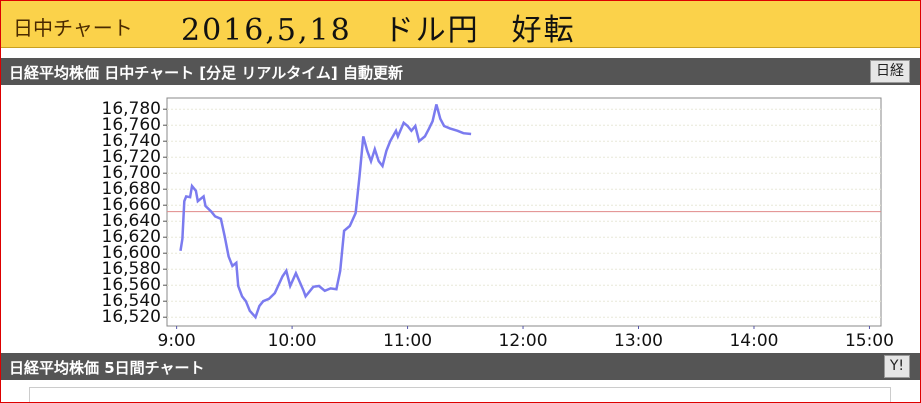 The image size is (921, 403). I want to click on y-tick-label: 16,520, so click(131, 317).